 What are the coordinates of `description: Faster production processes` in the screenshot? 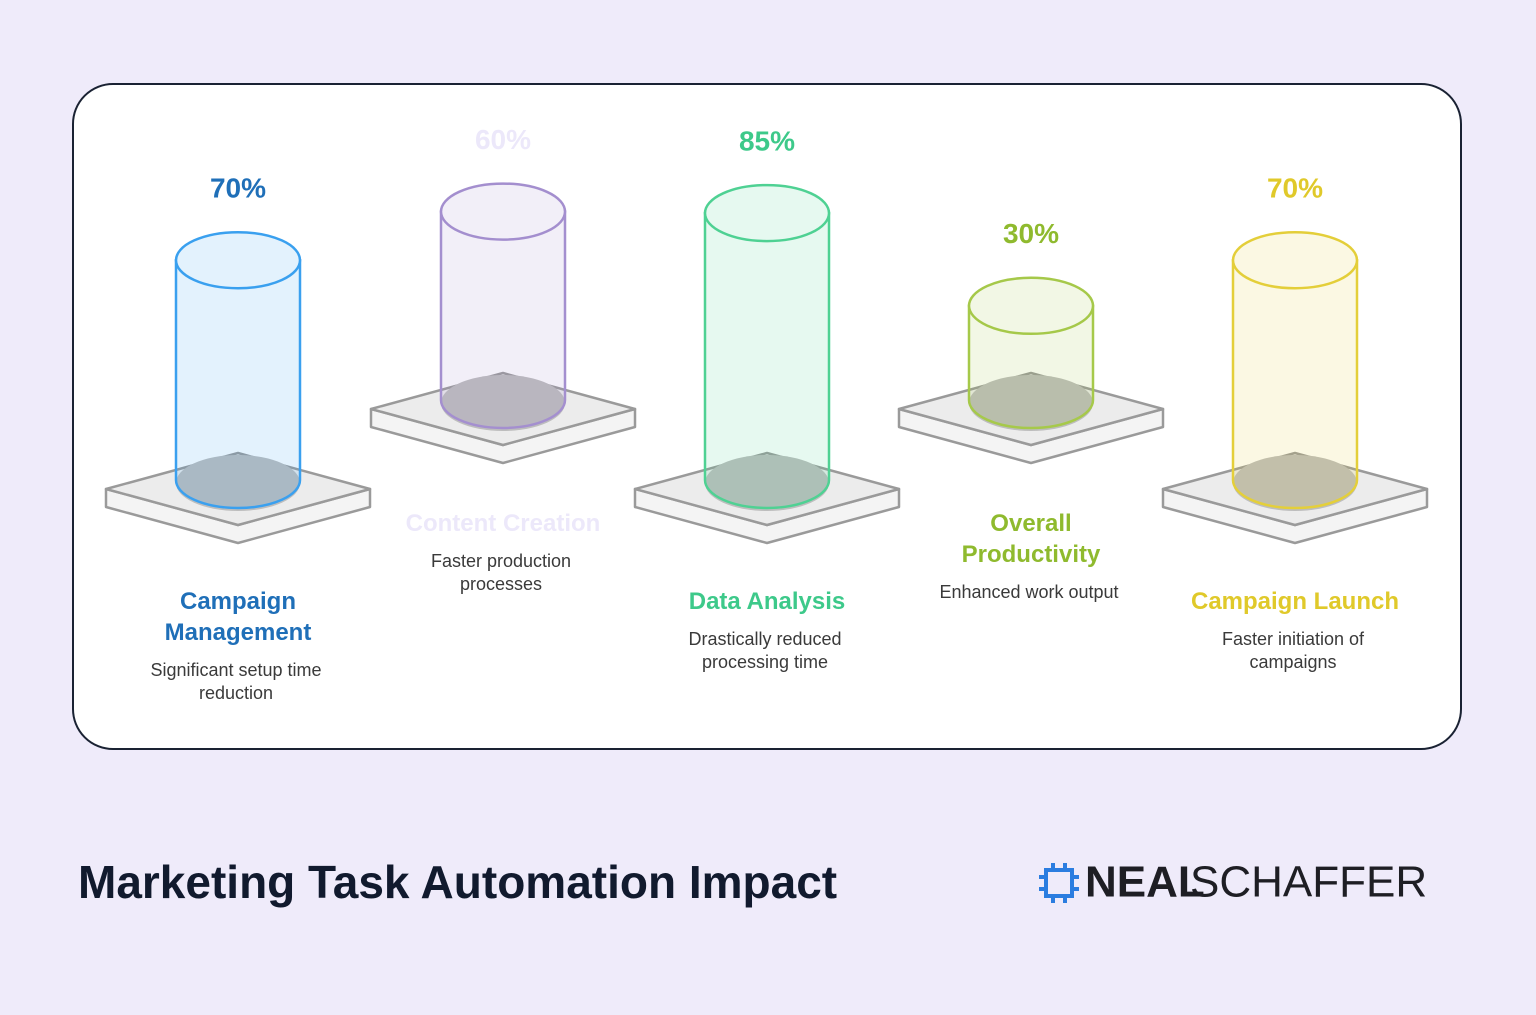 It's located at (501, 572).